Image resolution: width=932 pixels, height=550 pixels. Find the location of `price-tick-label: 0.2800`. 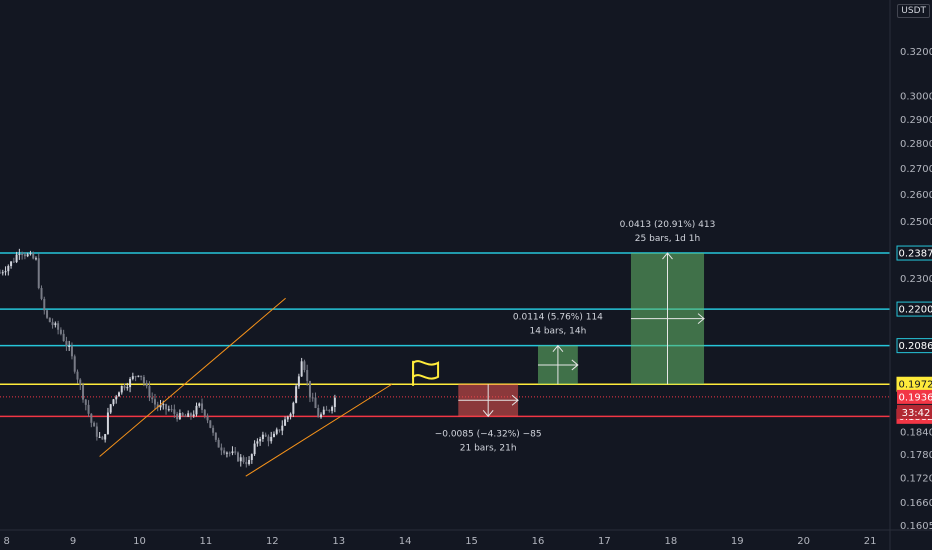

price-tick-label: 0.2800 is located at coordinates (916, 144).